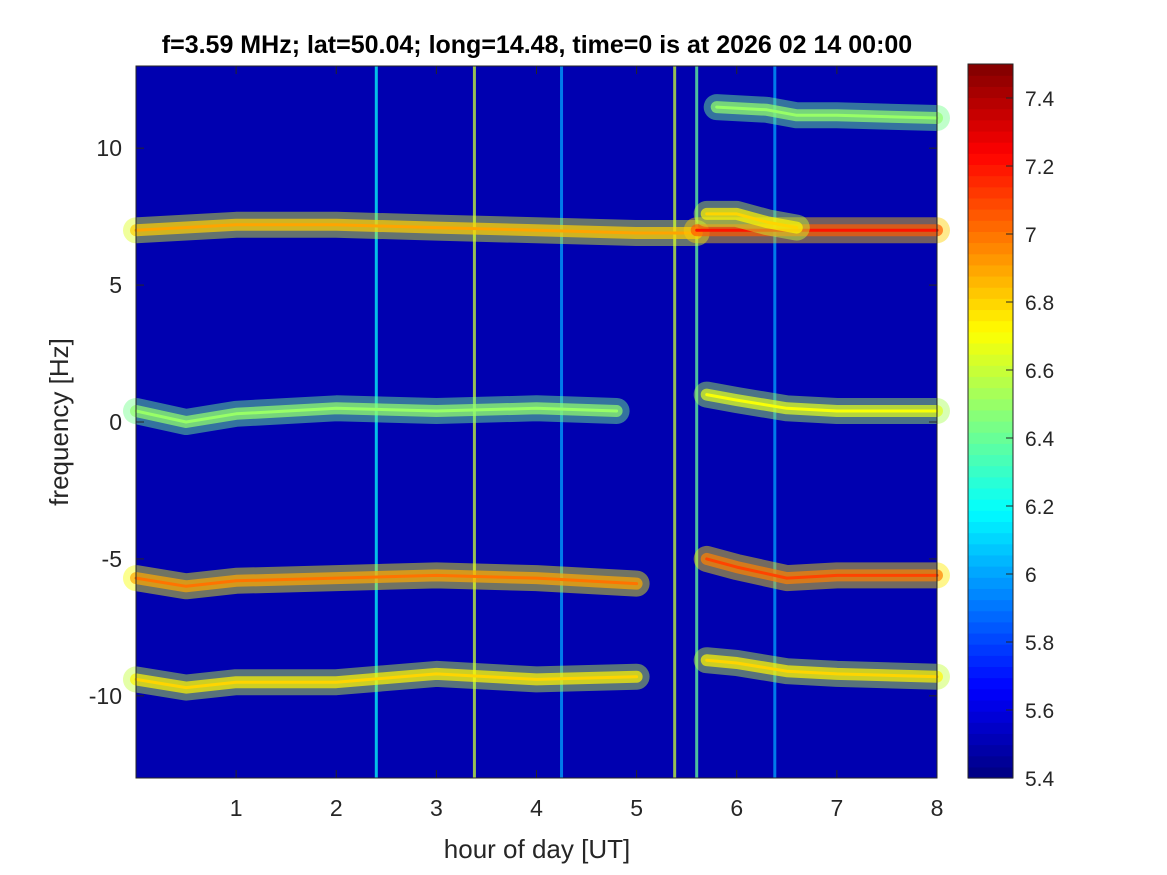  Describe the element at coordinates (1040, 439) in the screenshot. I see `colorbar-tick-label-5: 6.4` at that location.